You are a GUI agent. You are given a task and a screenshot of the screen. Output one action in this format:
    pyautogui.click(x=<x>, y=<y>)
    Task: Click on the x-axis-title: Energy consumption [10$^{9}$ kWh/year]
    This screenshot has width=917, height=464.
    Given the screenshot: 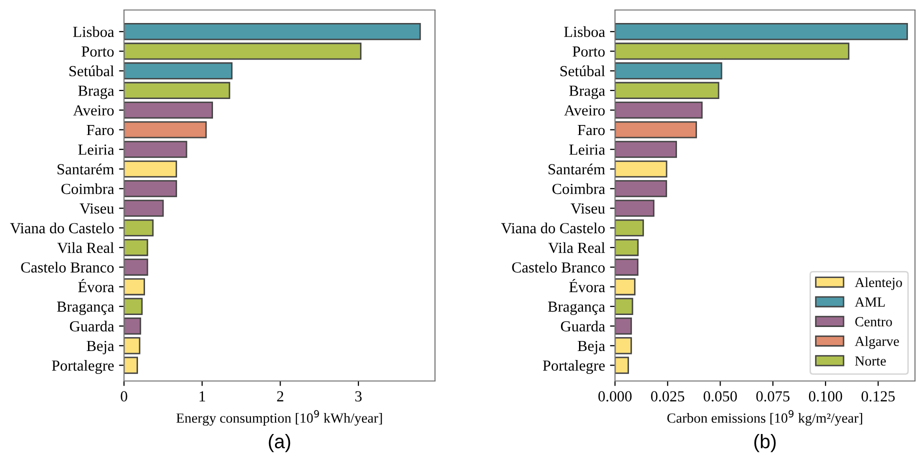 What is the action you would take?
    pyautogui.click(x=279, y=418)
    